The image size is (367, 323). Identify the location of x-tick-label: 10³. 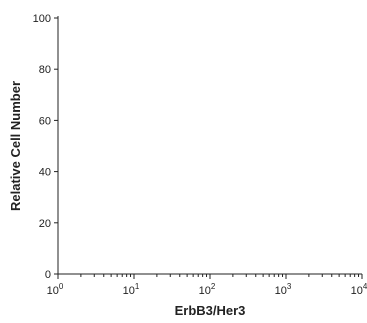
(283, 289).